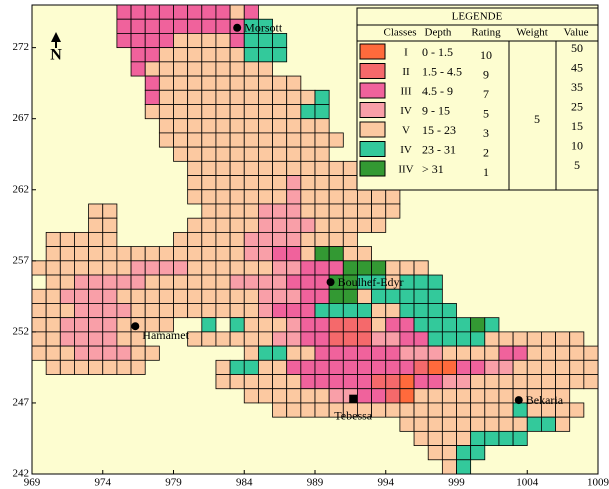 The height and width of the screenshot is (489, 609). Describe the element at coordinates (406, 92) in the screenshot. I see `legend-class: III` at that location.